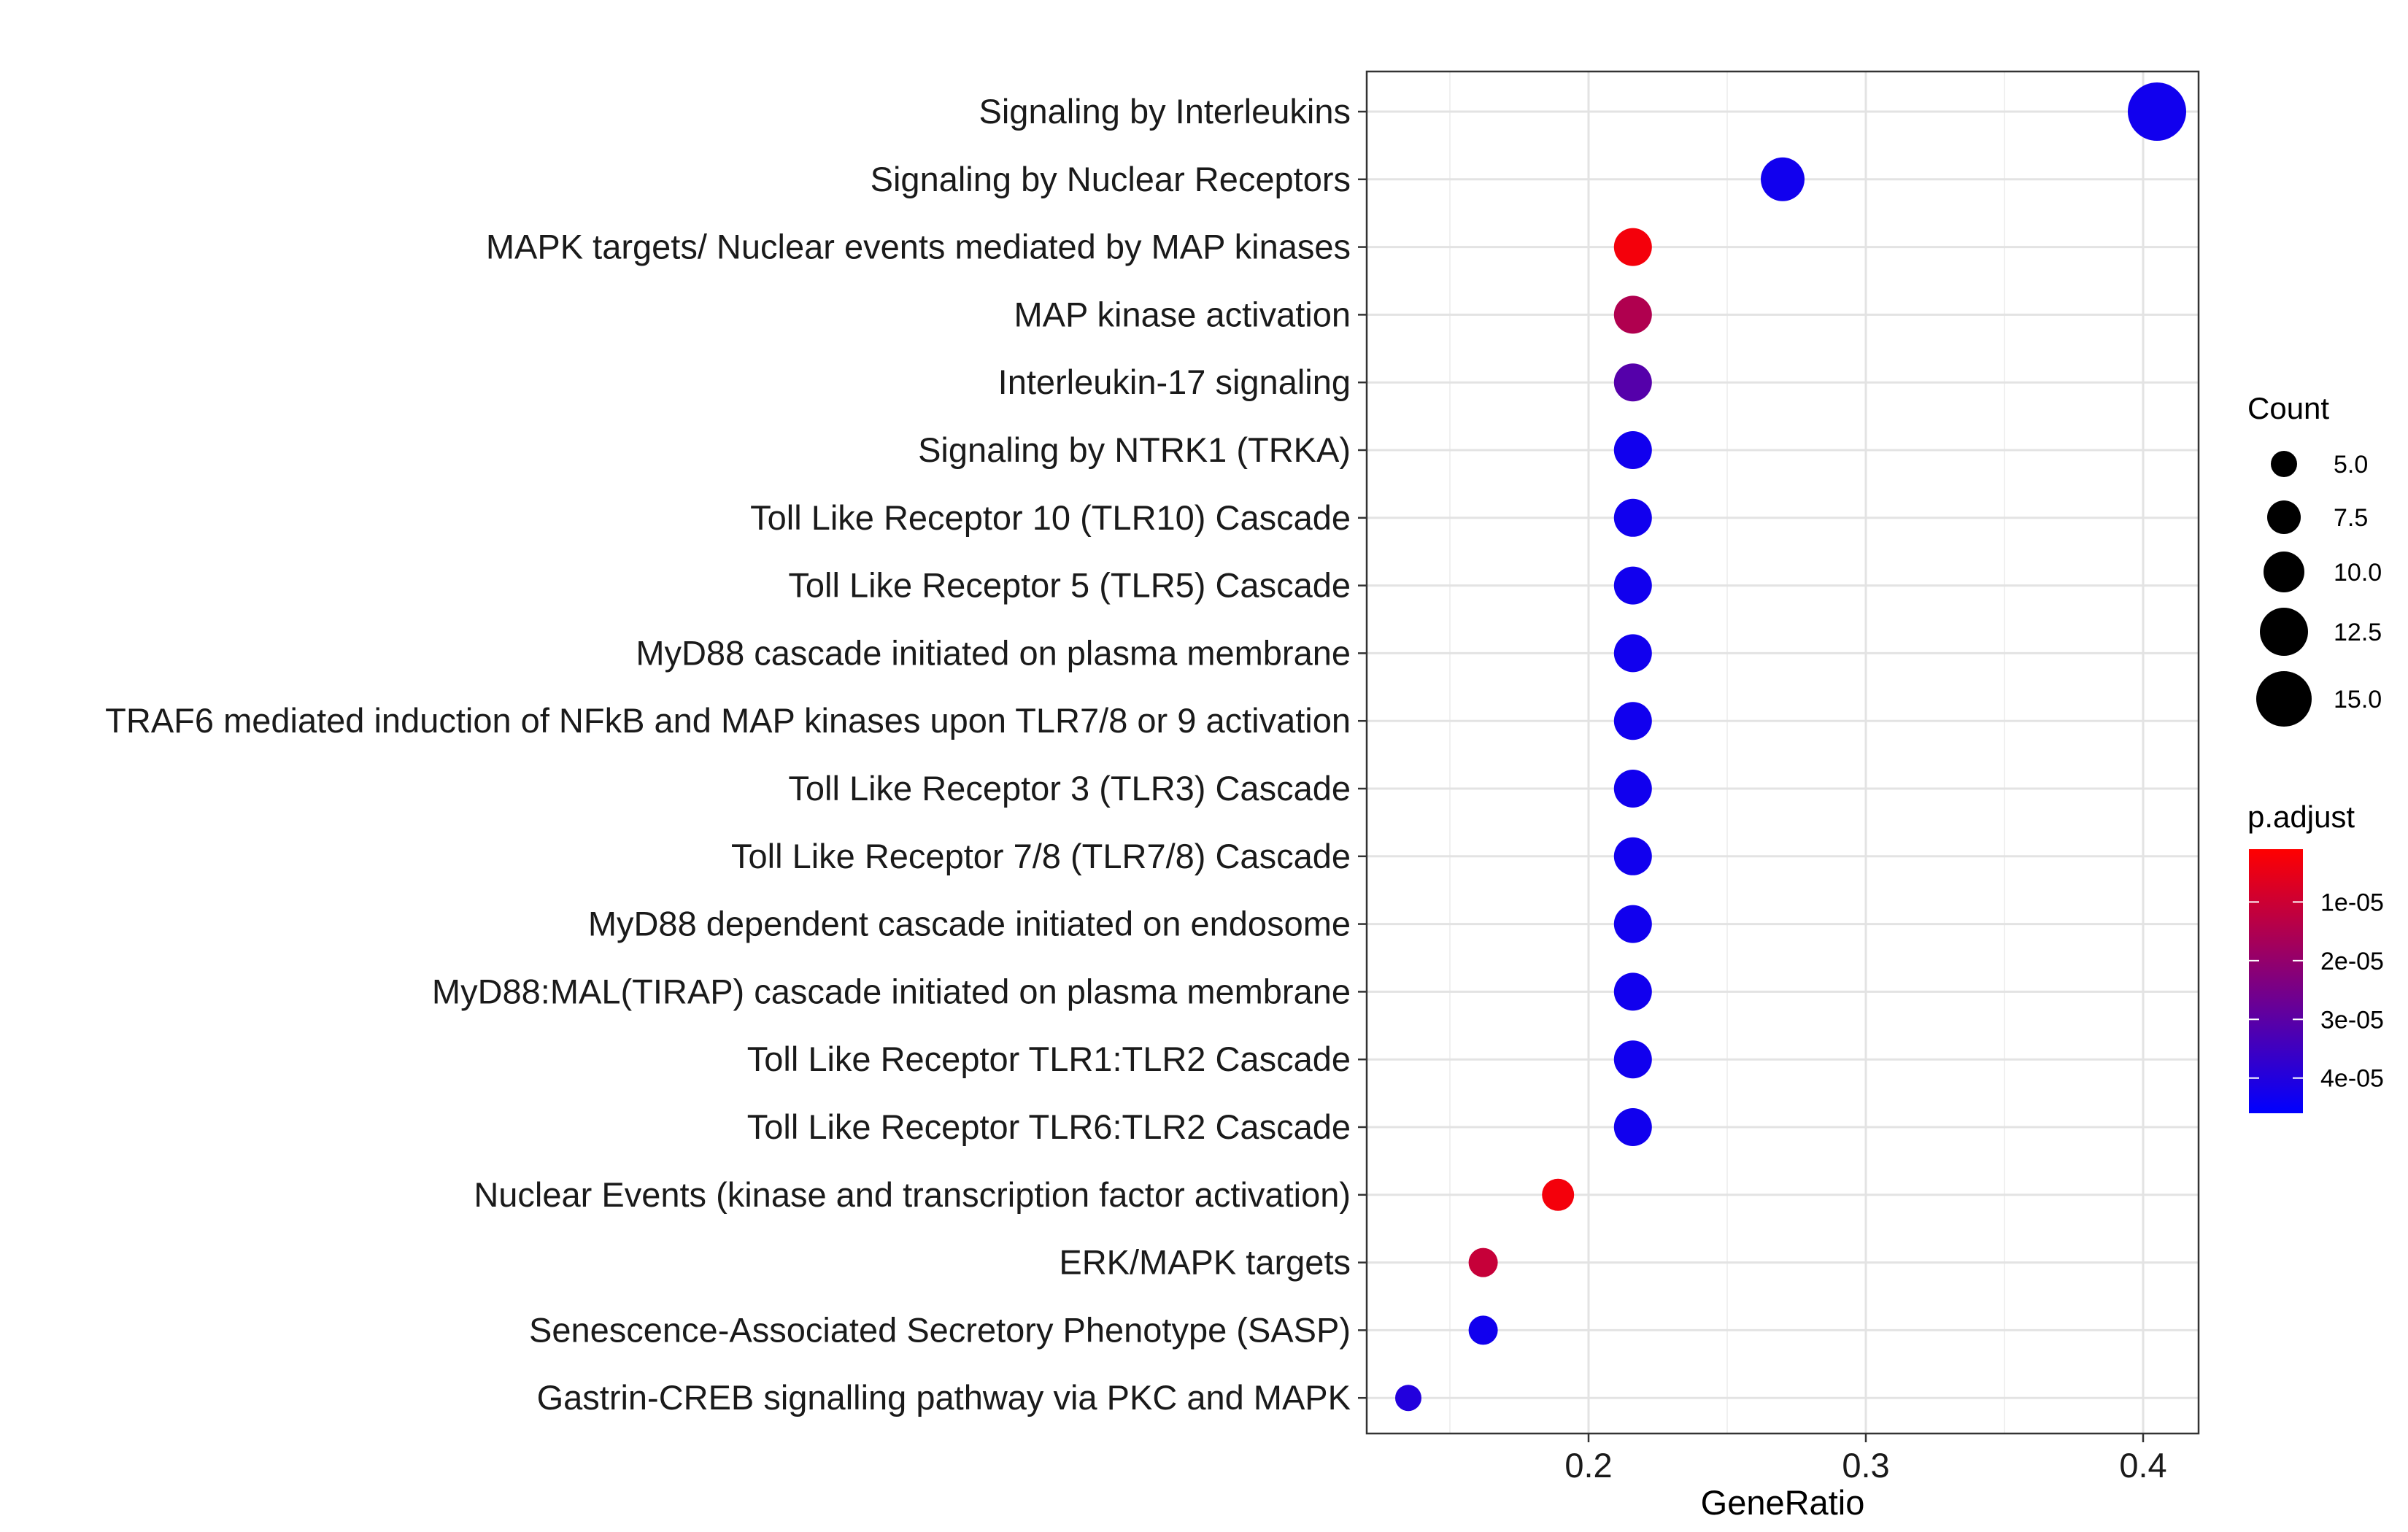 The width and height of the screenshot is (2408, 1532). What do you see at coordinates (2352, 903) in the screenshot?
I see `color-legend-label: 1e-05` at bounding box center [2352, 903].